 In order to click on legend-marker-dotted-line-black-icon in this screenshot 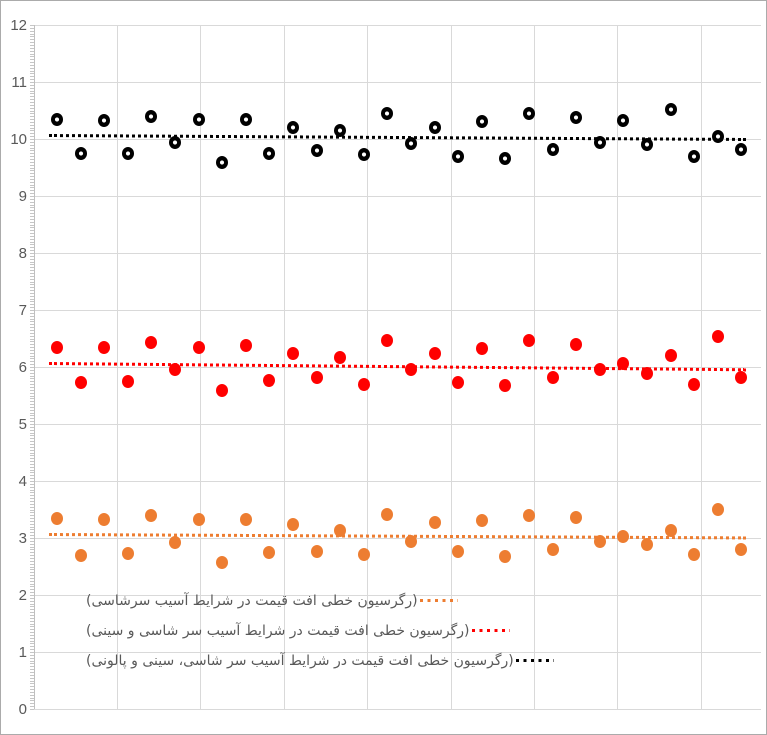, I will do `click(534, 660)`.